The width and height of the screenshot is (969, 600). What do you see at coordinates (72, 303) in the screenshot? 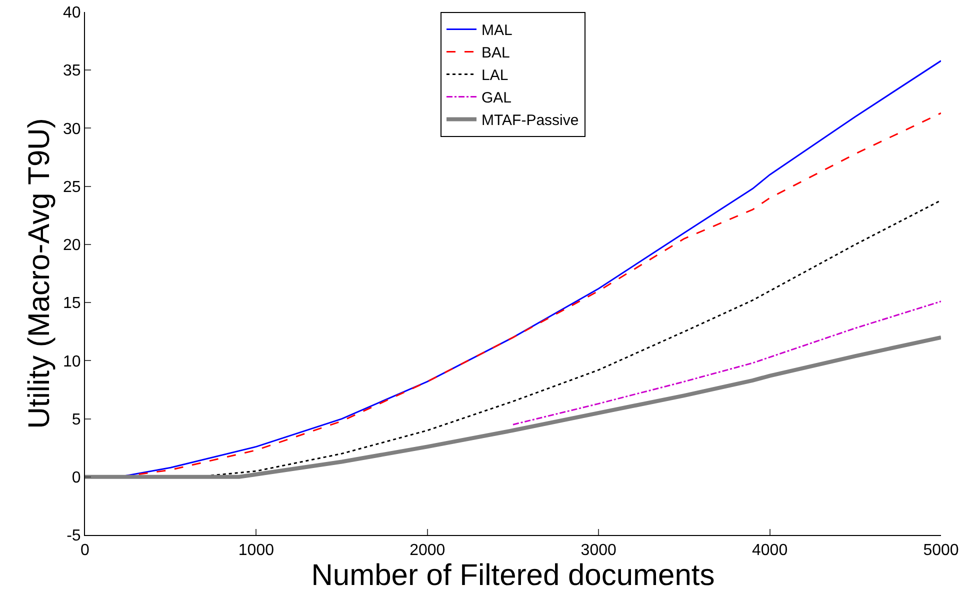
I see `y-tick-label: 15` at bounding box center [72, 303].